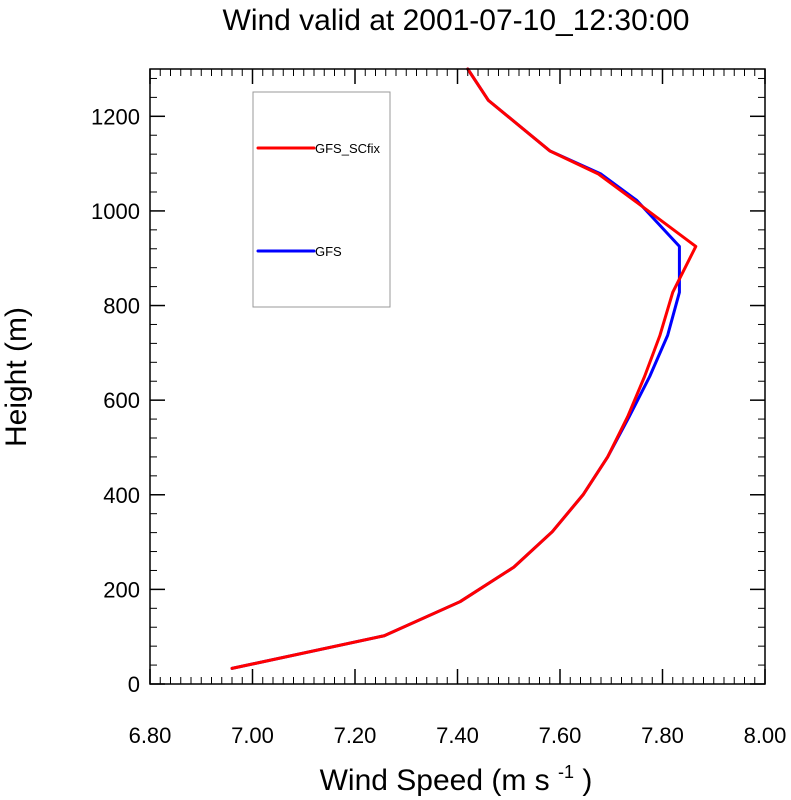  What do you see at coordinates (560, 735) in the screenshot?
I see `x-tick-label: 7.60` at bounding box center [560, 735].